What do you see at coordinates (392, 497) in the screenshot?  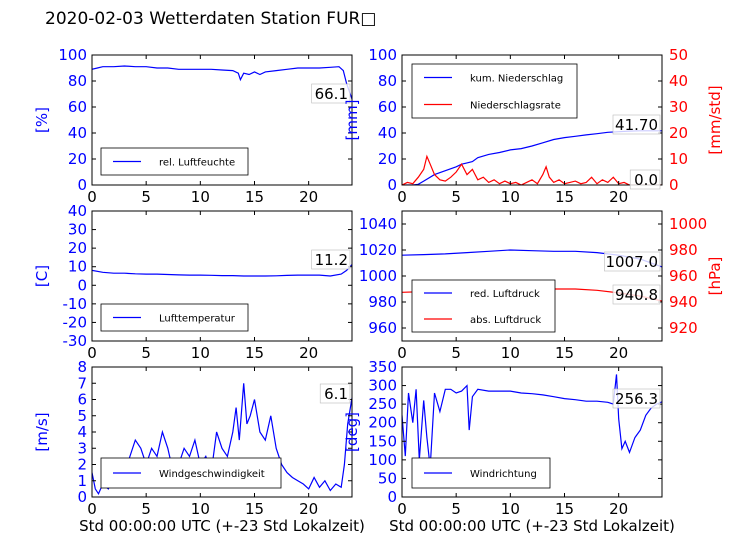 I see `winddirection-ytick-label: 0` at bounding box center [392, 497].